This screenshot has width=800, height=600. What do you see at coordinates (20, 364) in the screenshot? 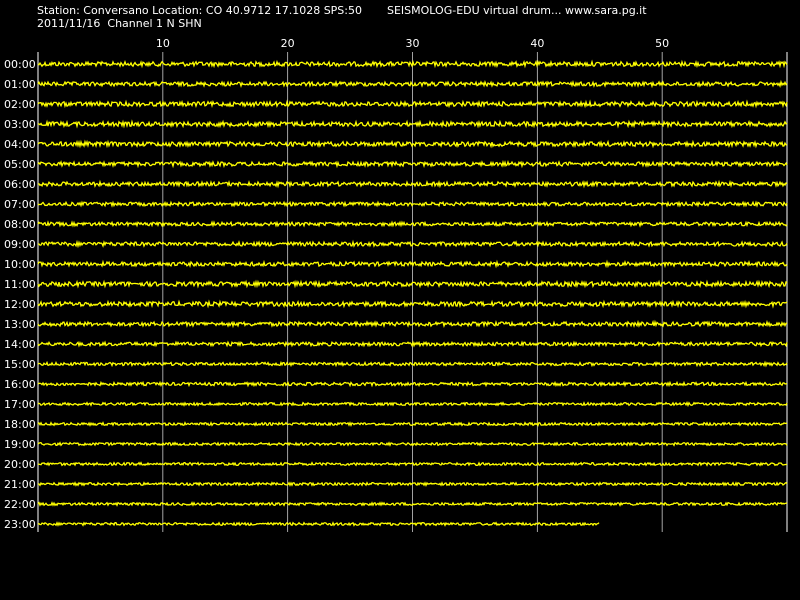
I see `row-time-label: 15:00` at bounding box center [20, 364].